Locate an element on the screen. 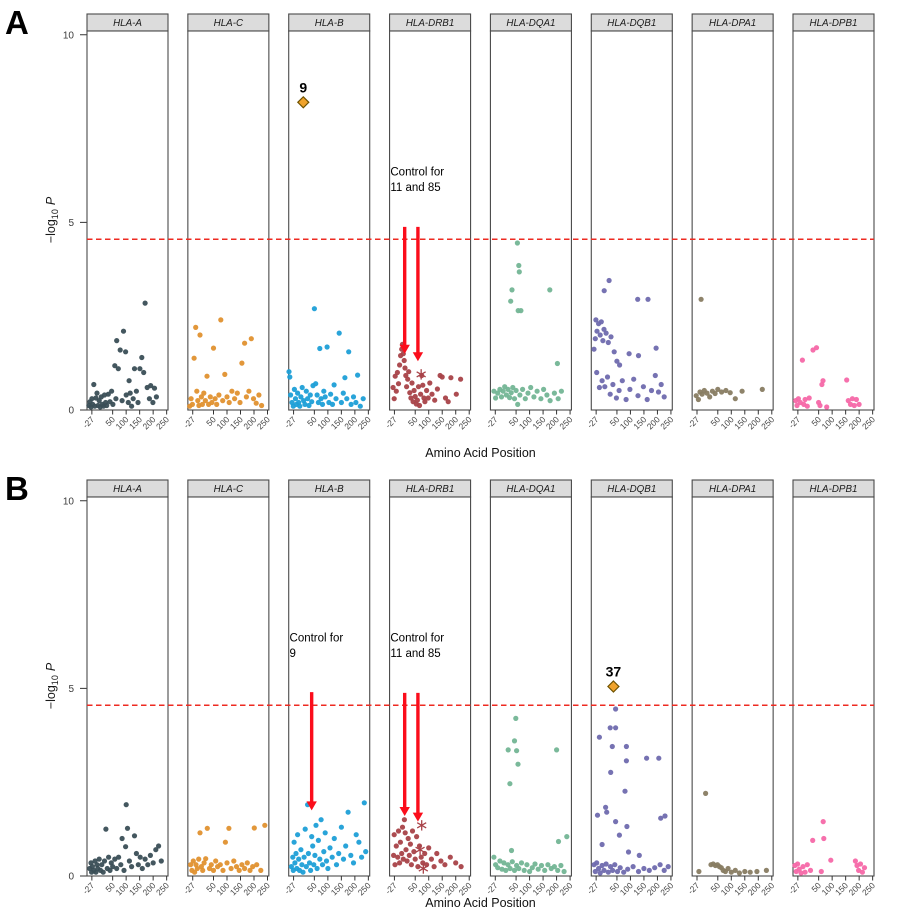 This screenshot has width=902, height=920. facet-strip-label: HLA-DRB1 is located at coordinates (430, 489).